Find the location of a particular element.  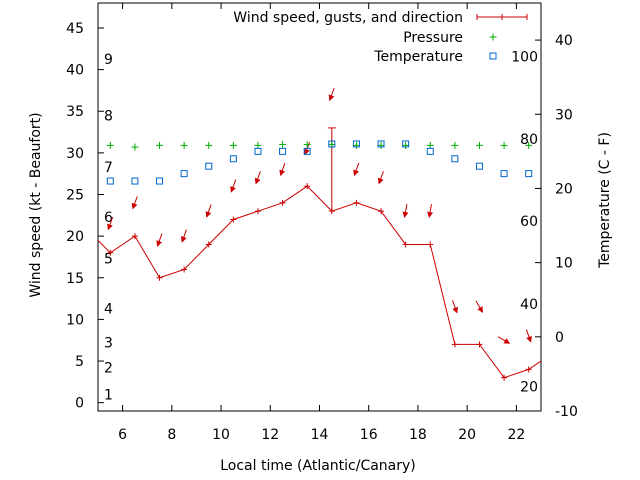

y-axis-label-right: Temperature (C - F) is located at coordinates (605, 200).